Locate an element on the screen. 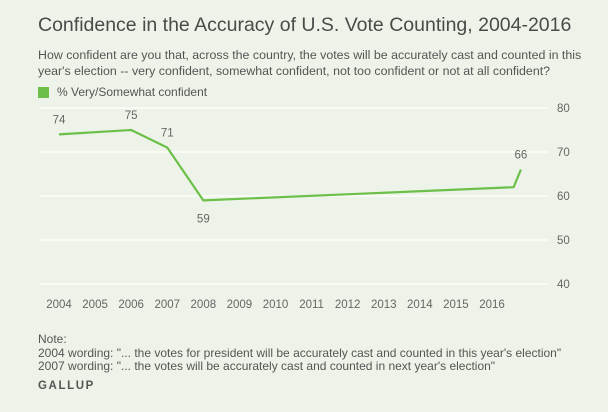 The image size is (608, 412). data-label: 59 is located at coordinates (203, 219).